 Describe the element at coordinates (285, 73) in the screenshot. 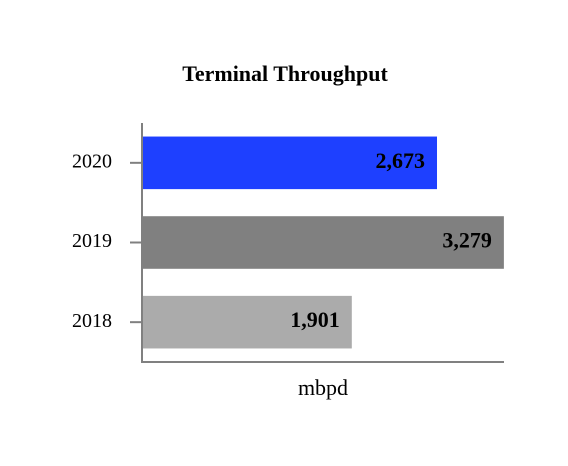

I see `chart-title: Terminal Throughput` at that location.